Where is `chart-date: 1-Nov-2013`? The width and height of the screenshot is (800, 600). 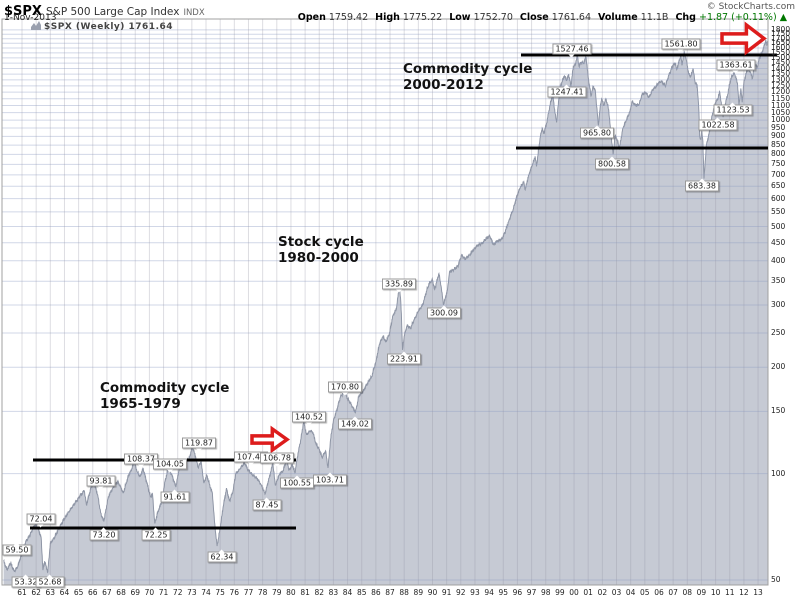
chart-date: 1-Nov-2013 is located at coordinates (30, 18).